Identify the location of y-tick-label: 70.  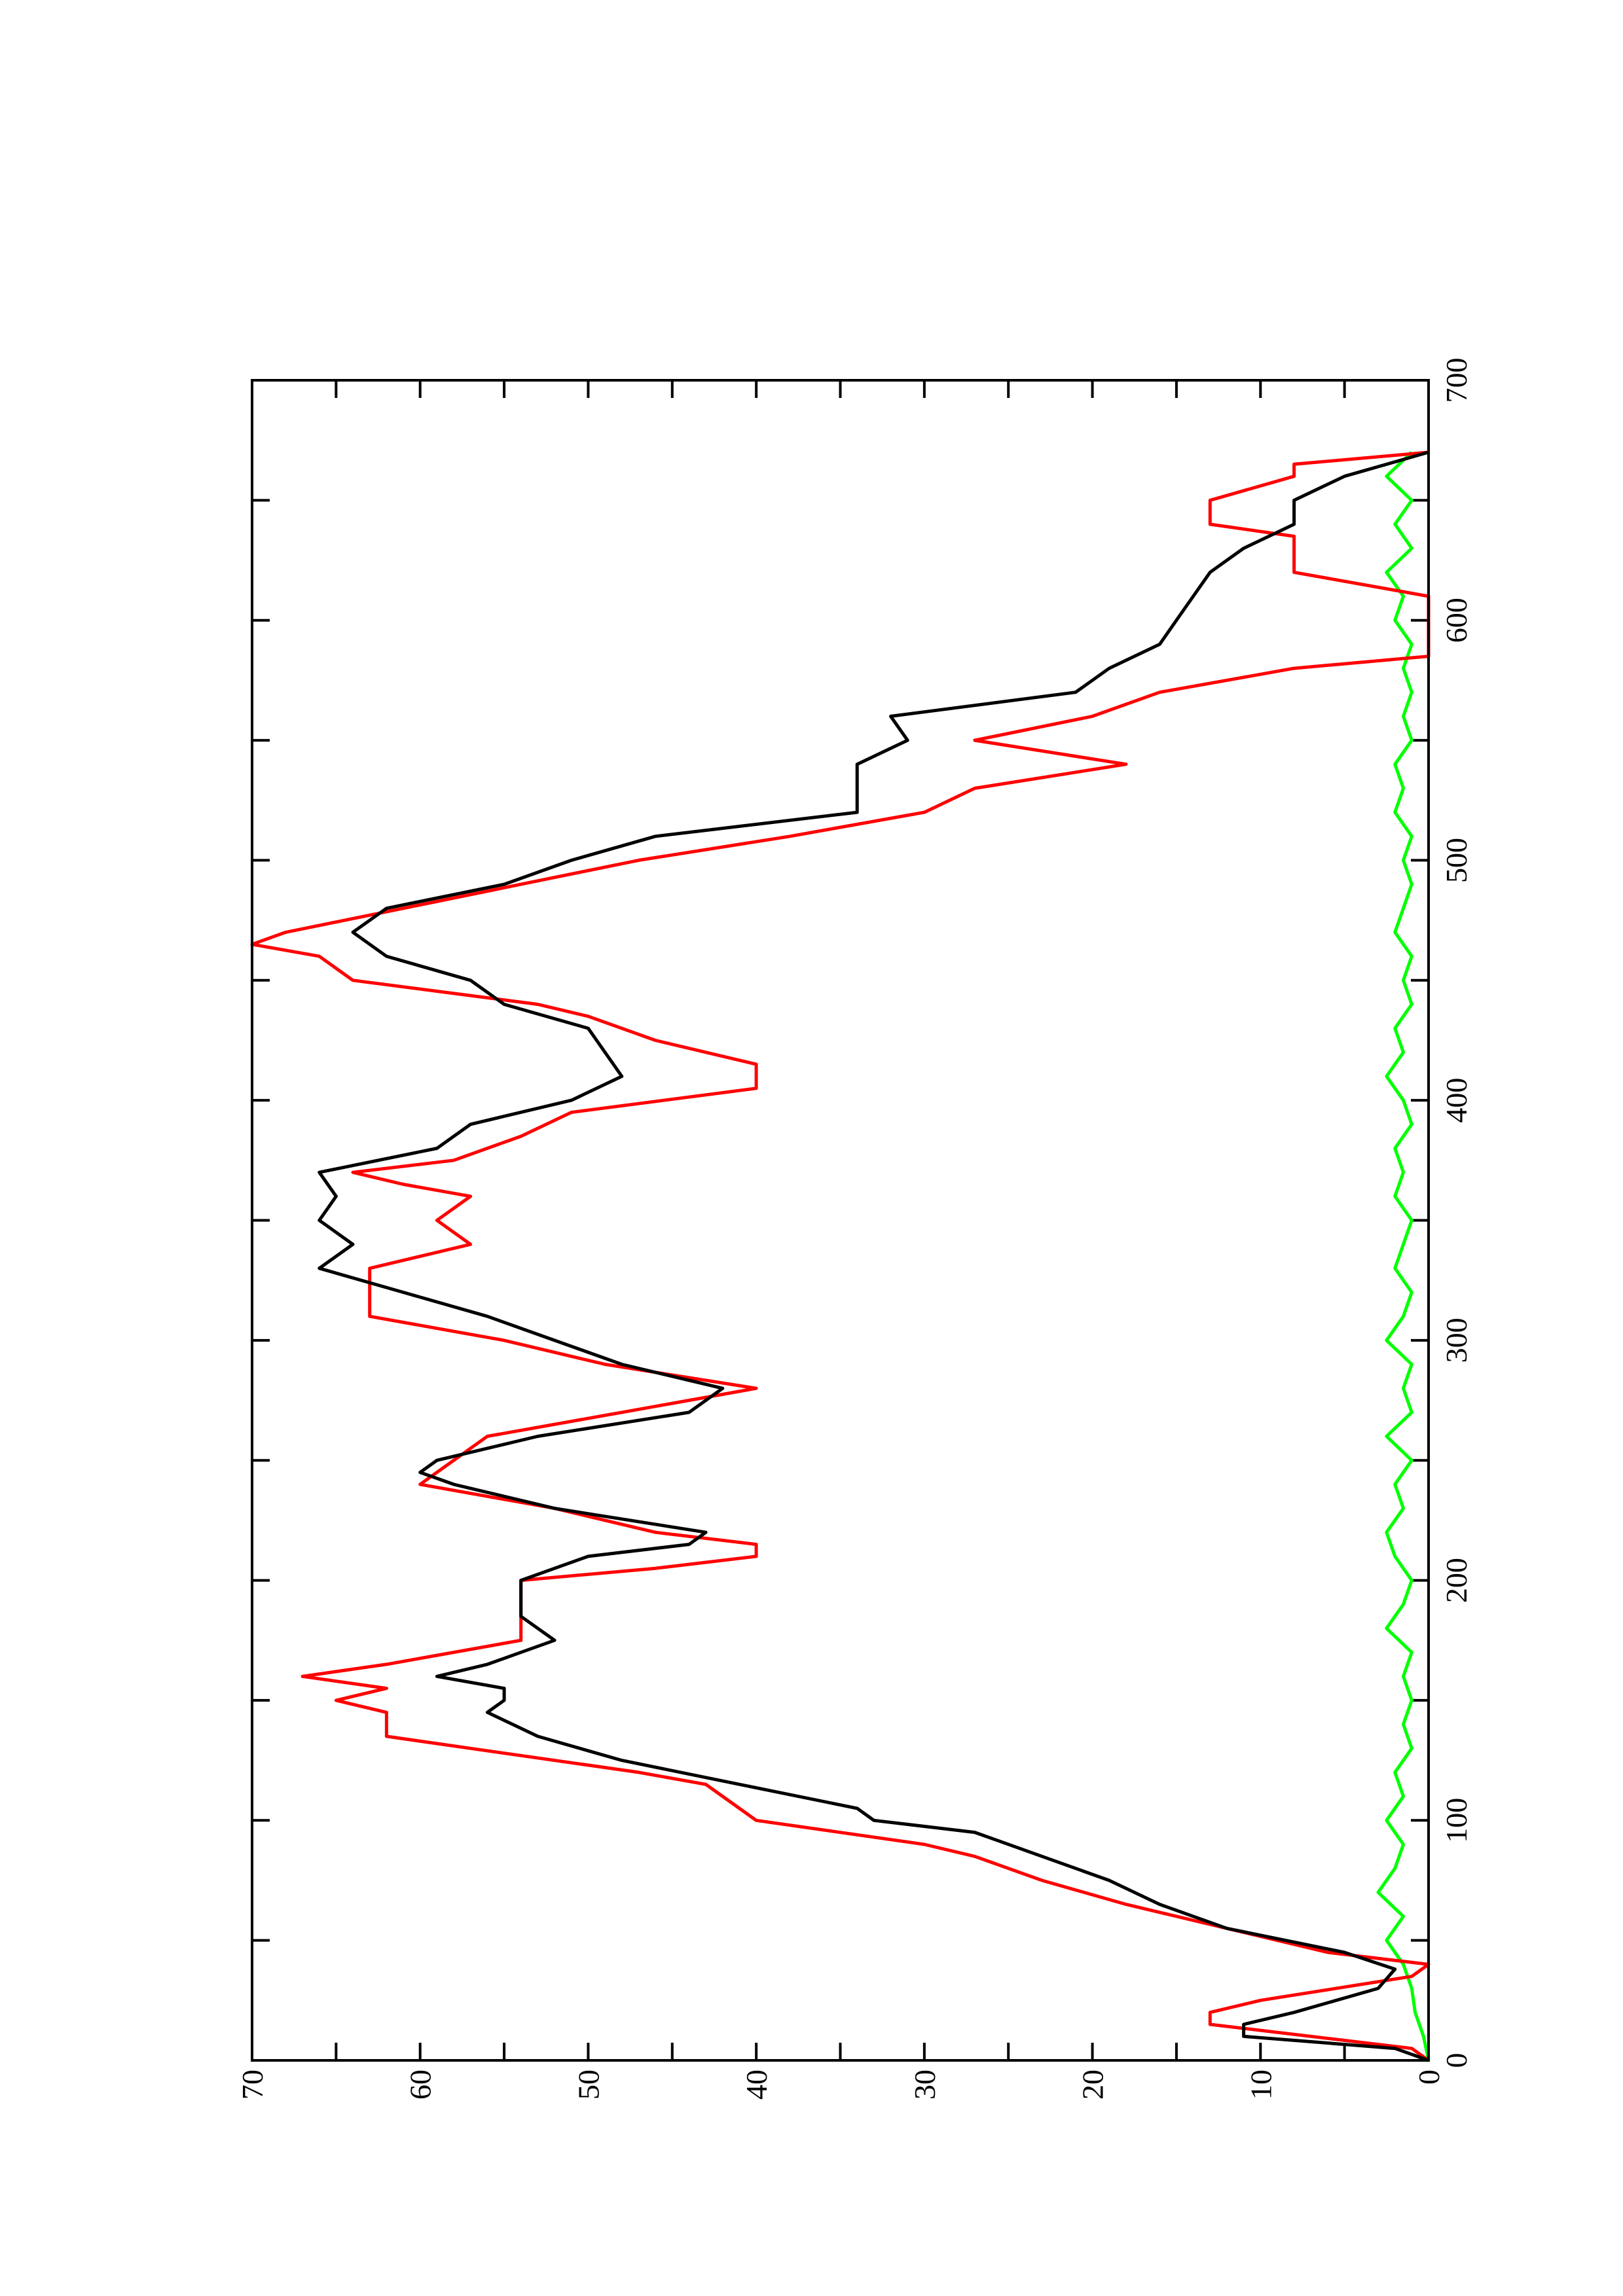
(252, 2085).